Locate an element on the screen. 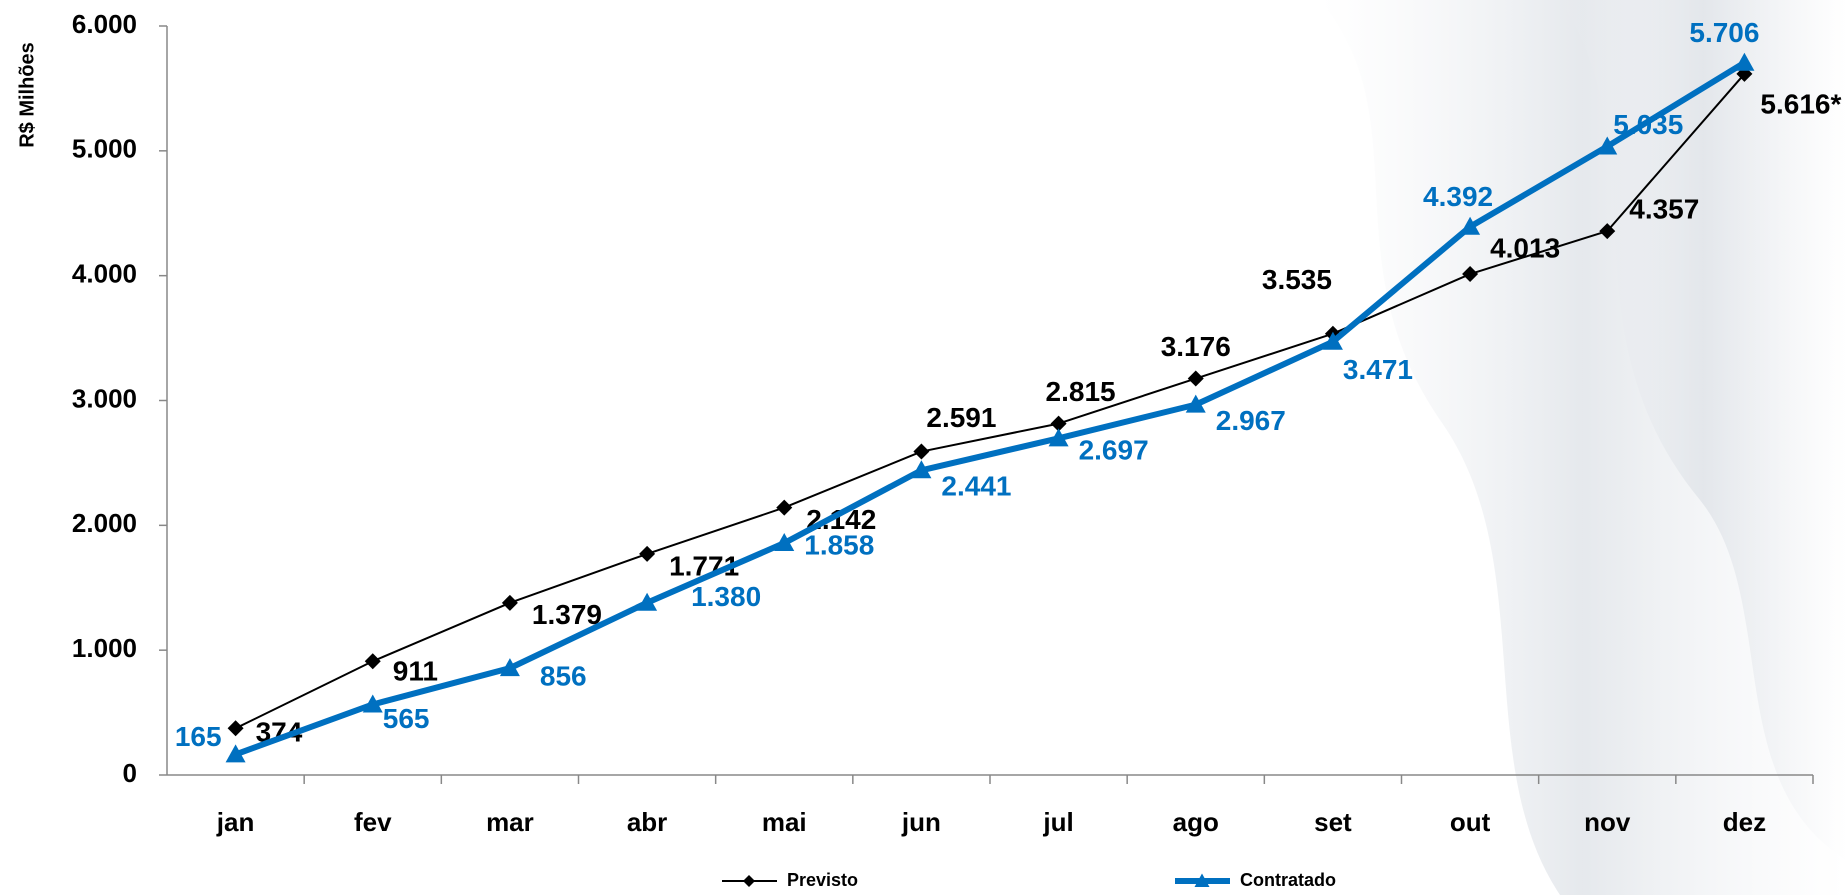  data-label: 2.142 is located at coordinates (841, 519).